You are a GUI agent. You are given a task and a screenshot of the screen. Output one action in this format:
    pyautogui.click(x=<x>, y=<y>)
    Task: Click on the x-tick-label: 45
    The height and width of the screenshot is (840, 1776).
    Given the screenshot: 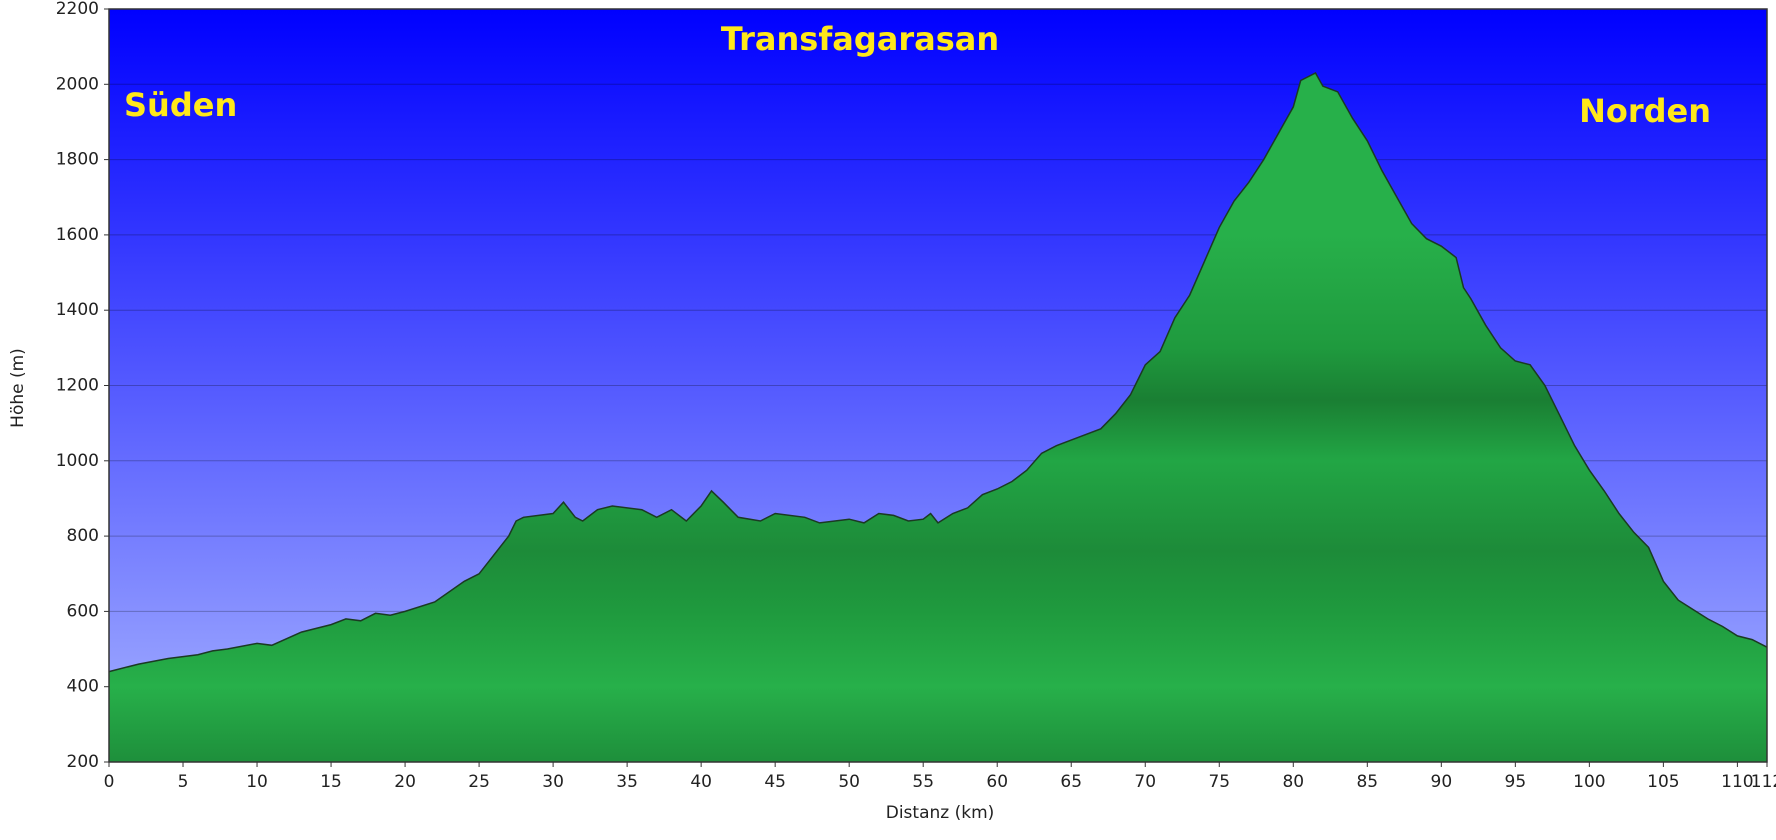 What is the action you would take?
    pyautogui.click(x=775, y=782)
    